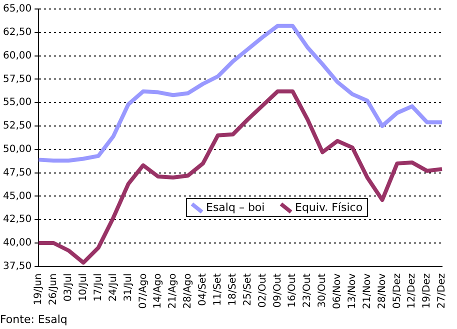 This screenshot has height=329, width=457. I want to click on x-tick-label: 23/Out, so click(308, 290).